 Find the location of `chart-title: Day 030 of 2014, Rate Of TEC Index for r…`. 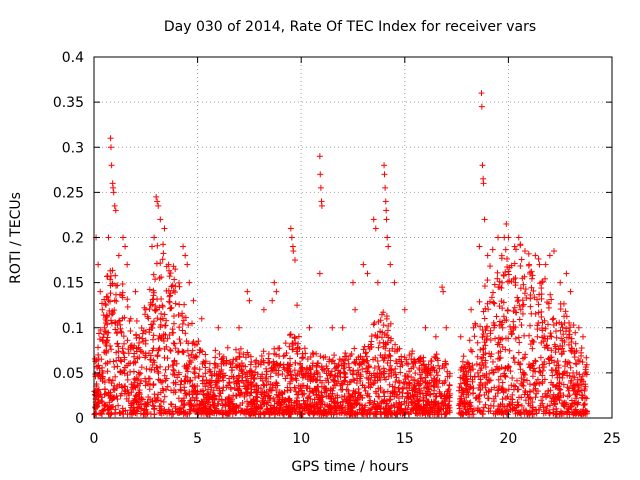

chart-title: Day 030 of 2014, Rate Of TEC Index for r… is located at coordinates (350, 27).